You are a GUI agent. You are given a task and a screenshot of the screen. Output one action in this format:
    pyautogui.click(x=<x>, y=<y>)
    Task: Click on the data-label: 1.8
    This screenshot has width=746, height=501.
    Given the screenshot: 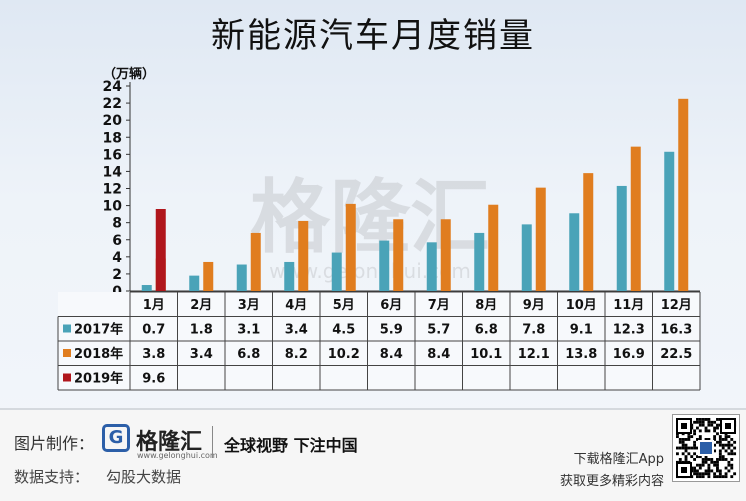 What is the action you would take?
    pyautogui.click(x=201, y=330)
    